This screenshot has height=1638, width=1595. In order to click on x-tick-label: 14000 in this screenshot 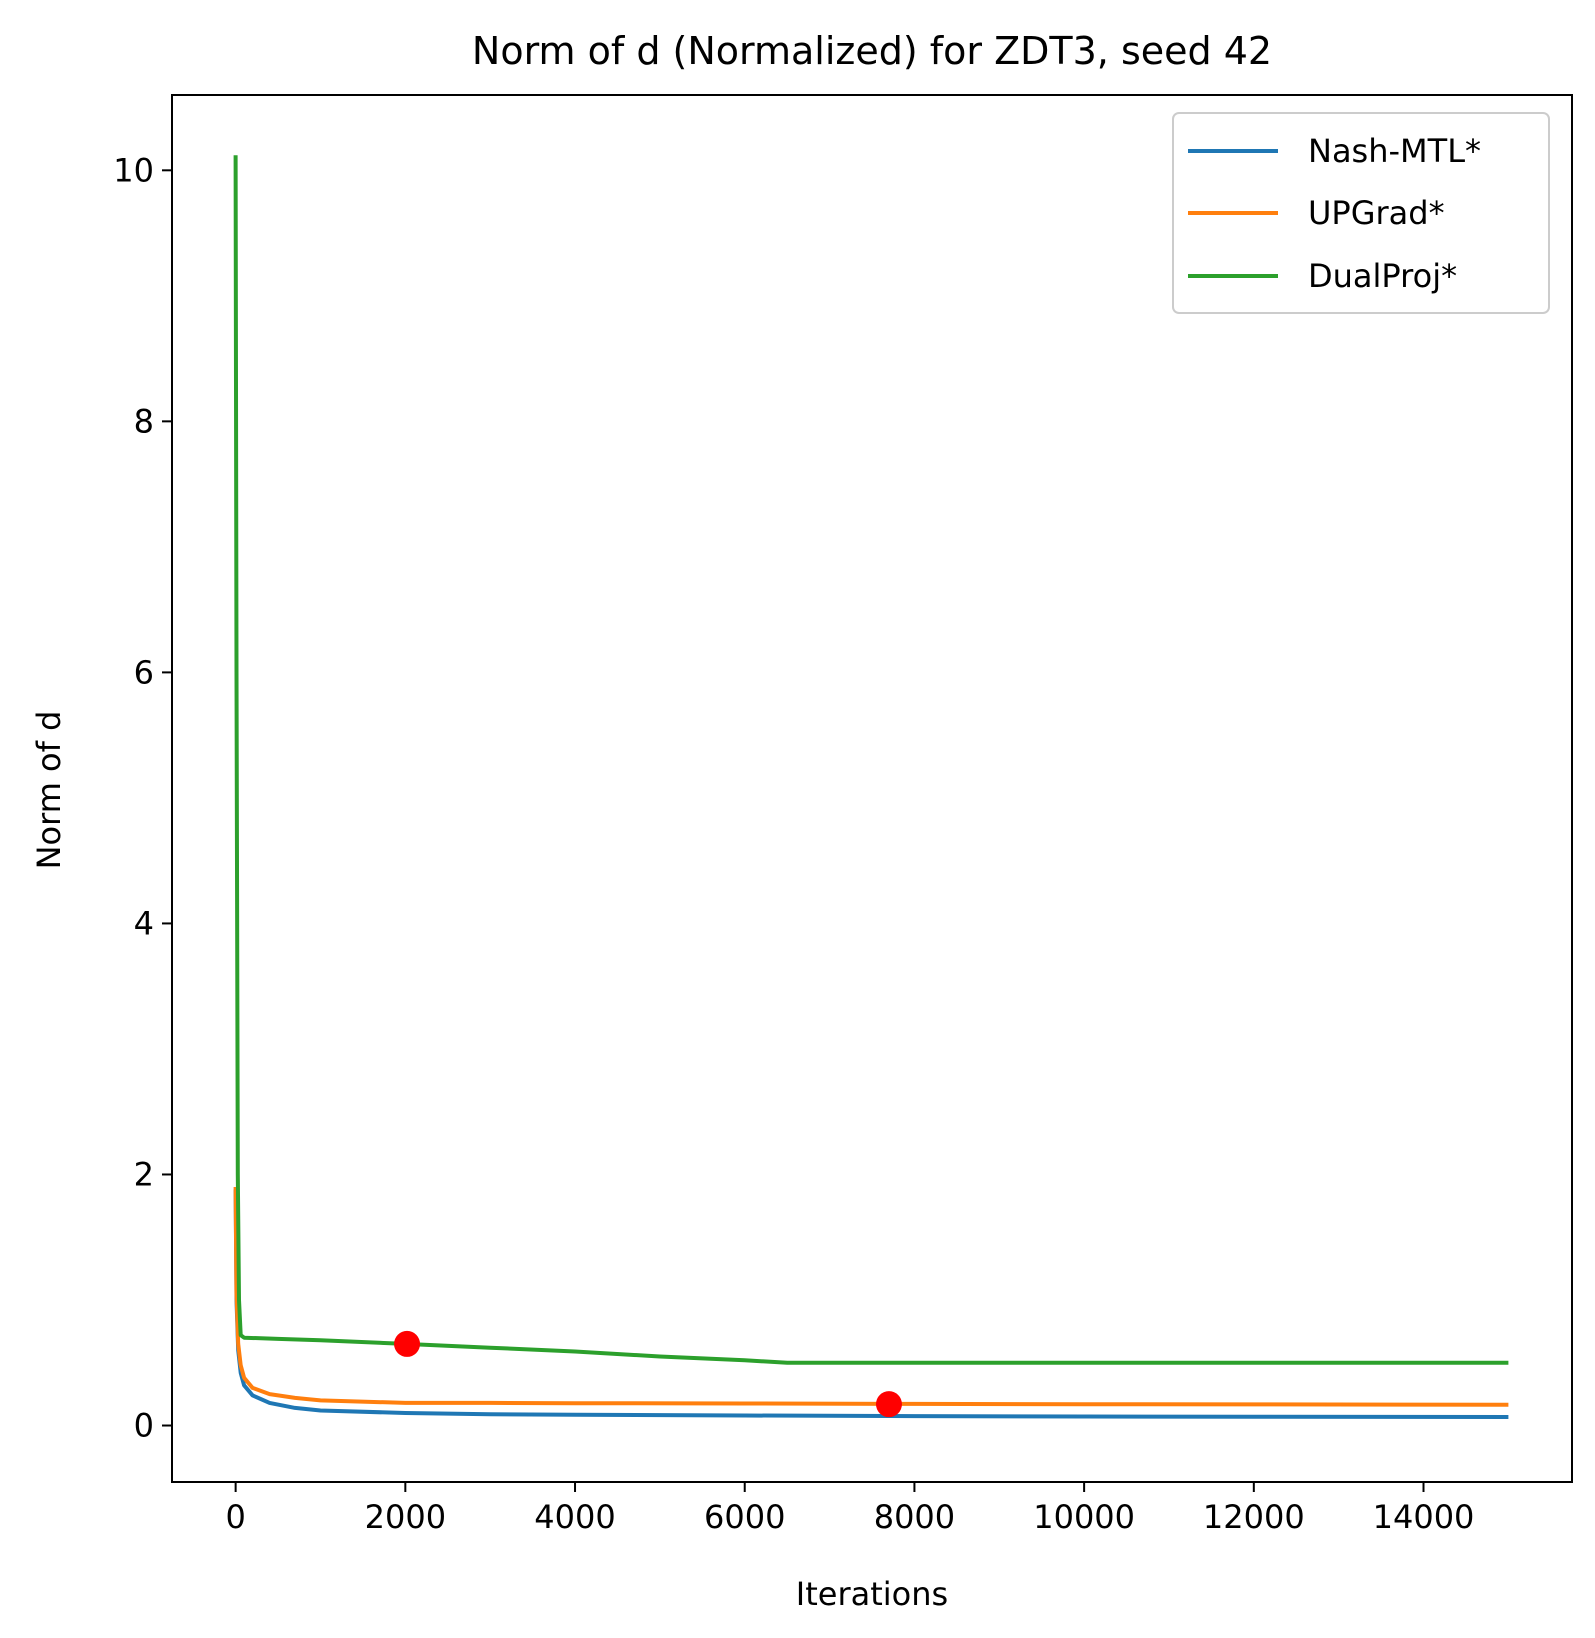, I will do `click(1424, 1517)`.